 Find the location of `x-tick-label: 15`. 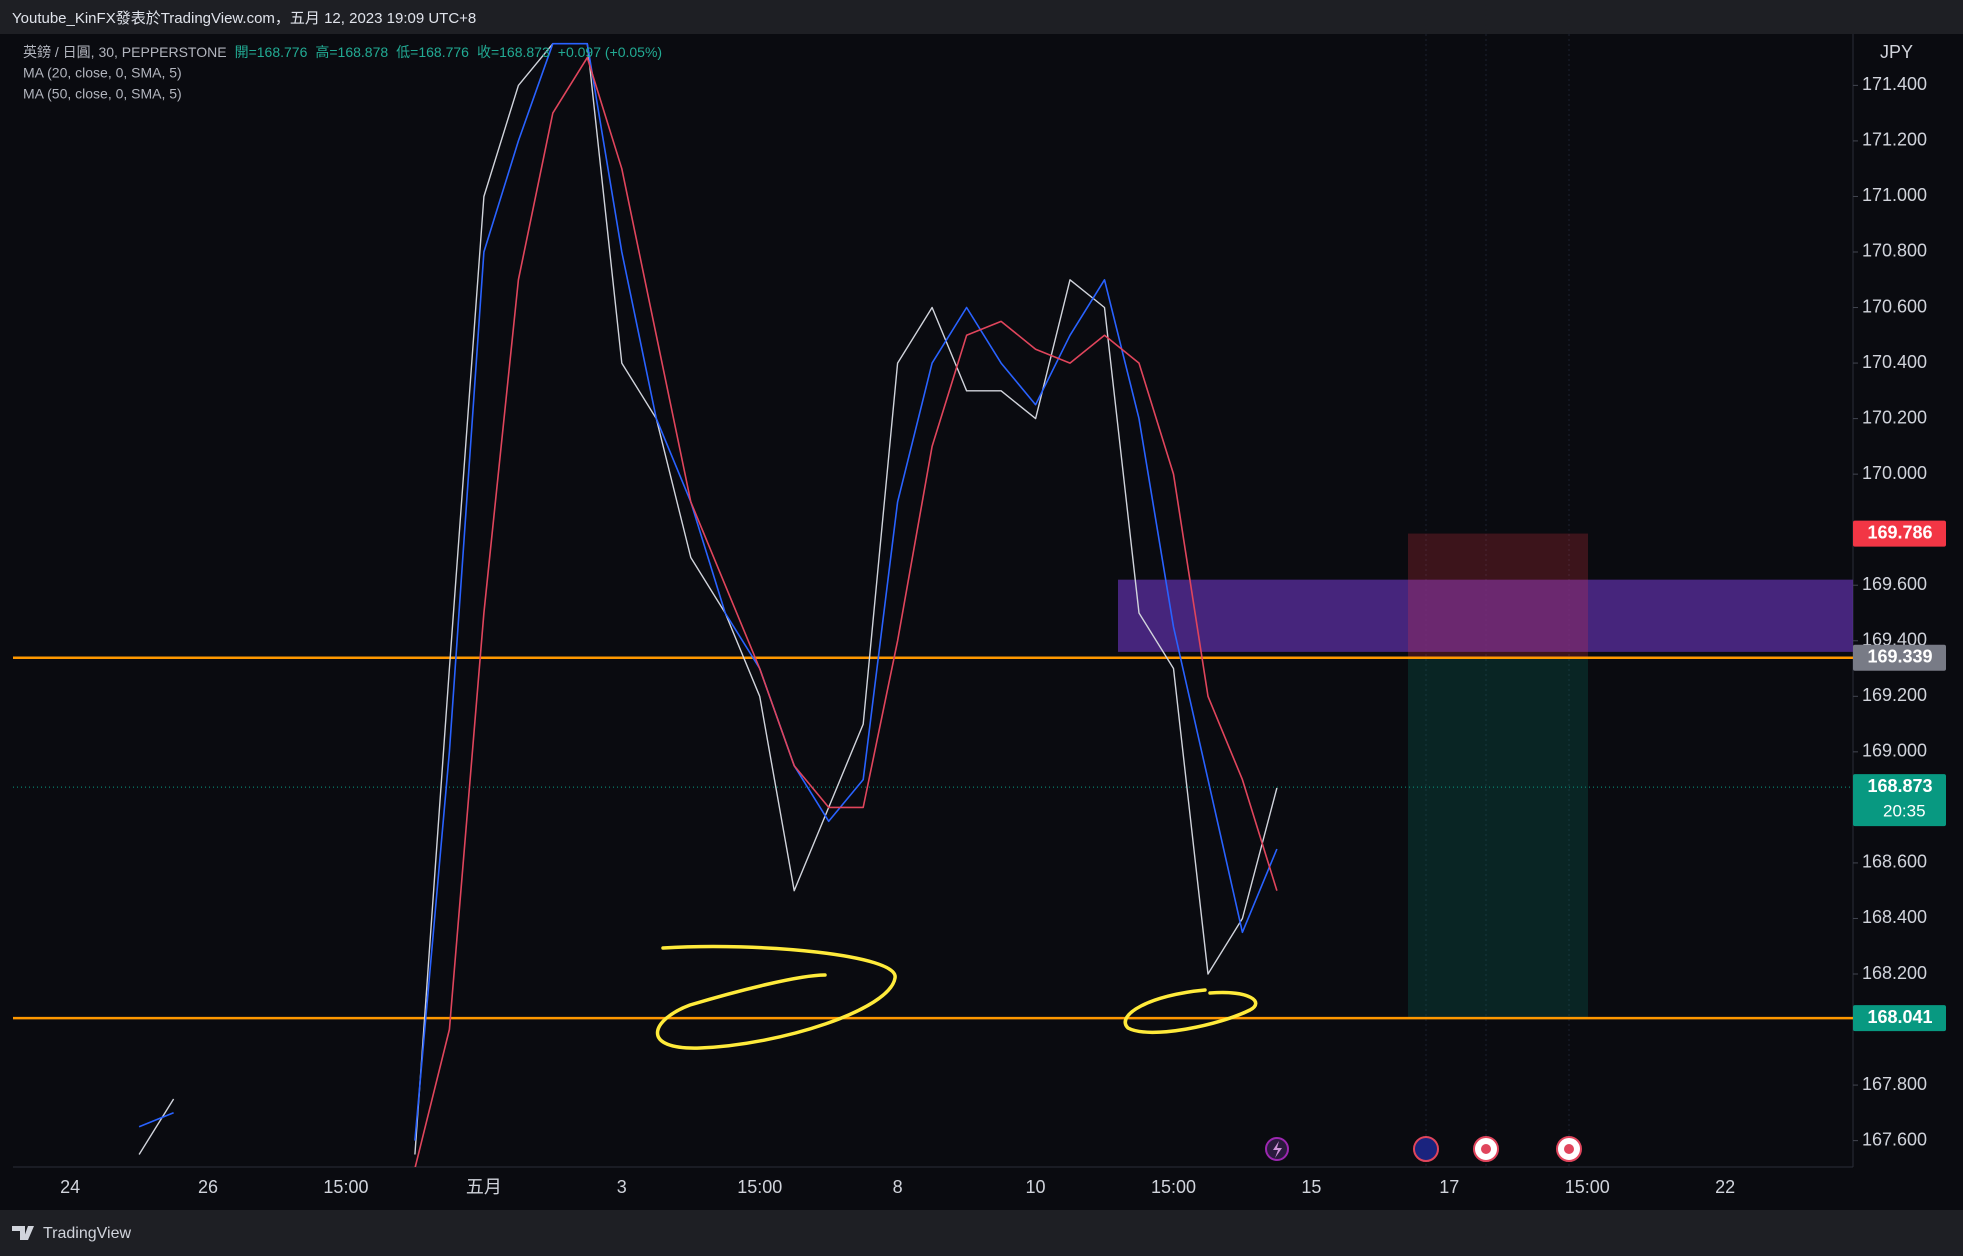

x-tick-label: 15 is located at coordinates (1311, 1187).